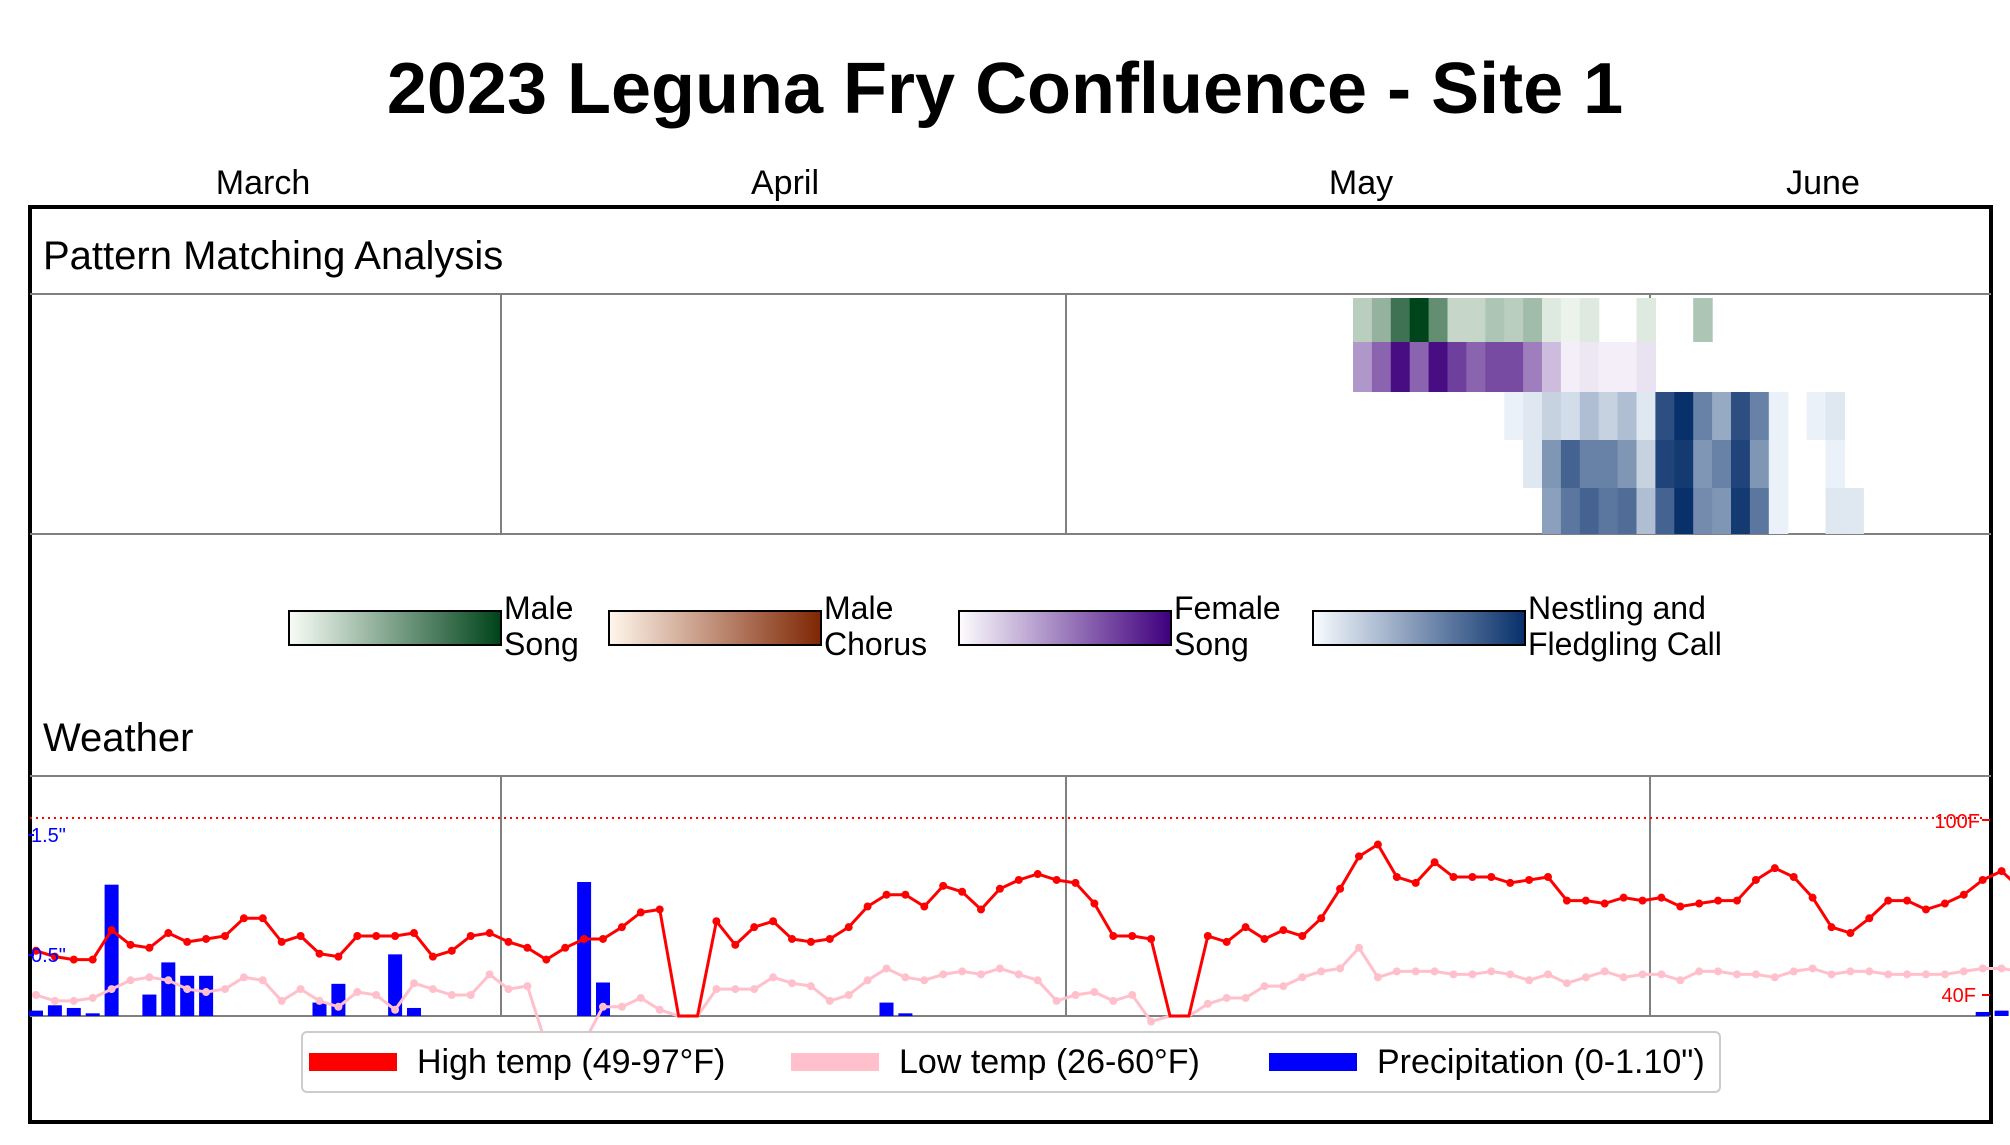  What do you see at coordinates (1019, 996) in the screenshot?
I see `low-temp-points` at bounding box center [1019, 996].